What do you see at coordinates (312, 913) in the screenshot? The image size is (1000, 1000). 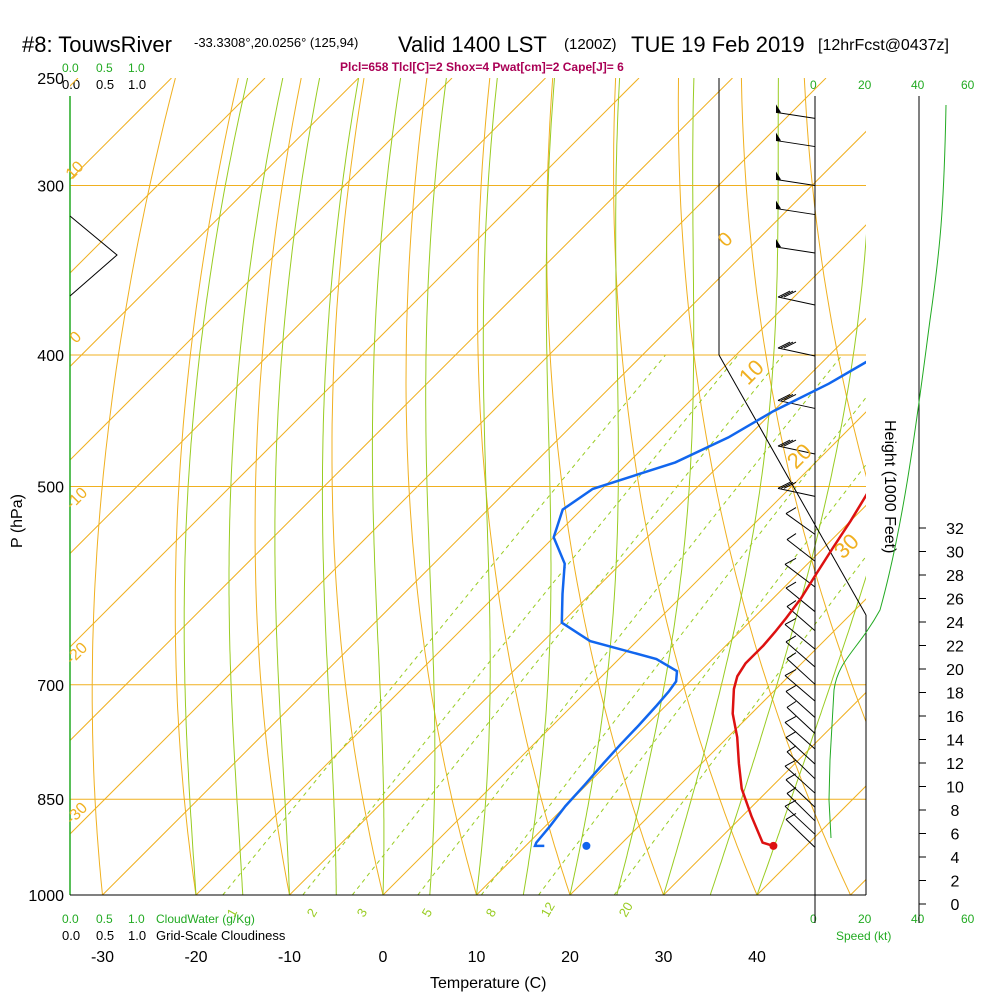 I see `mixing-ratio-label: 2` at bounding box center [312, 913].